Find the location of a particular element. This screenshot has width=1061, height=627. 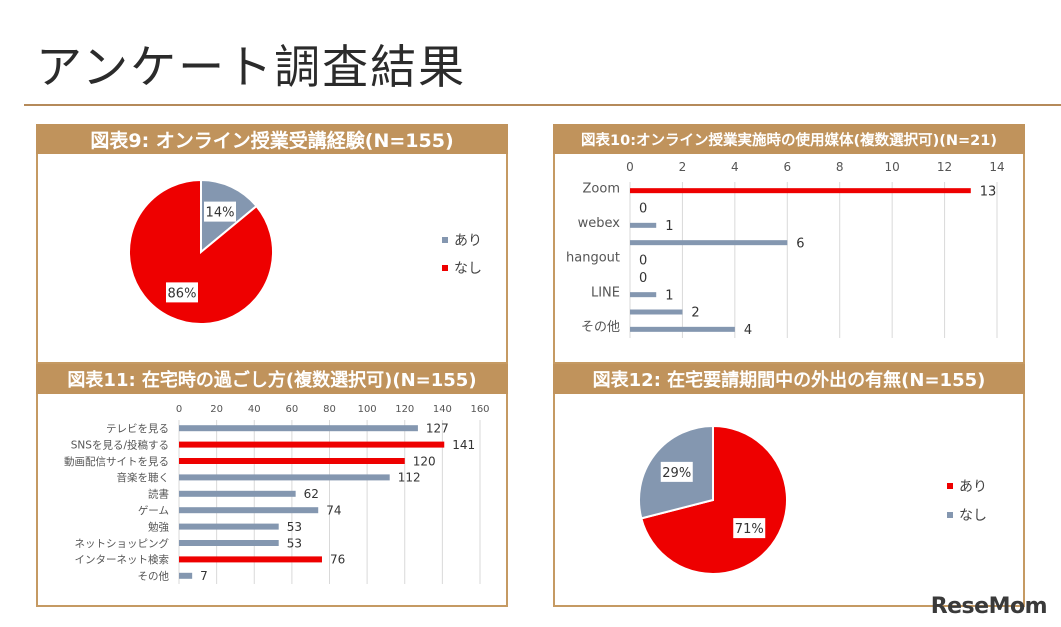

category-label: 読書 is located at coordinates (158, 494).